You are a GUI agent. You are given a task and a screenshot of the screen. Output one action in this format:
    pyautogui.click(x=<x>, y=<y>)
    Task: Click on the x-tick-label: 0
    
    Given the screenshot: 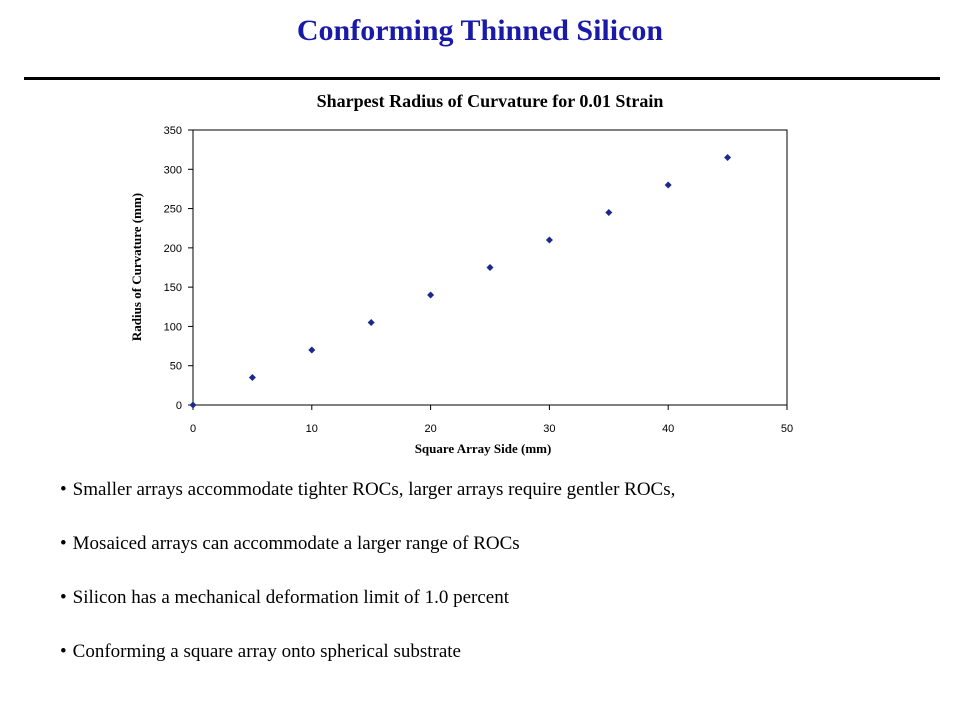 What is the action you would take?
    pyautogui.click(x=193, y=429)
    